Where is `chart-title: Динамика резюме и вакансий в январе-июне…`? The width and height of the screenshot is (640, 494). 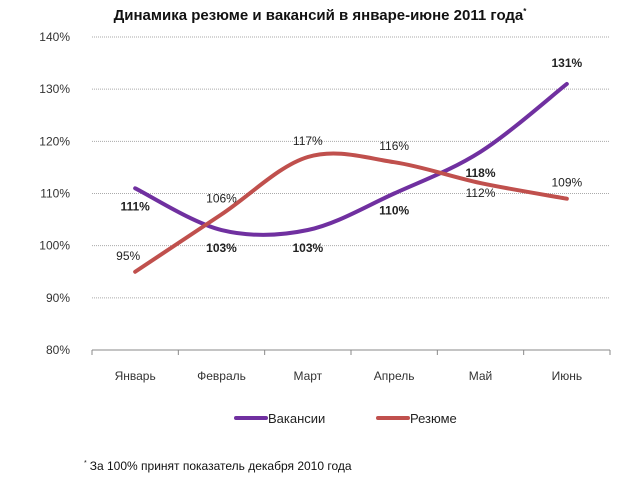 chart-title: Динамика резюме и вакансий в январе-июне… is located at coordinates (321, 15).